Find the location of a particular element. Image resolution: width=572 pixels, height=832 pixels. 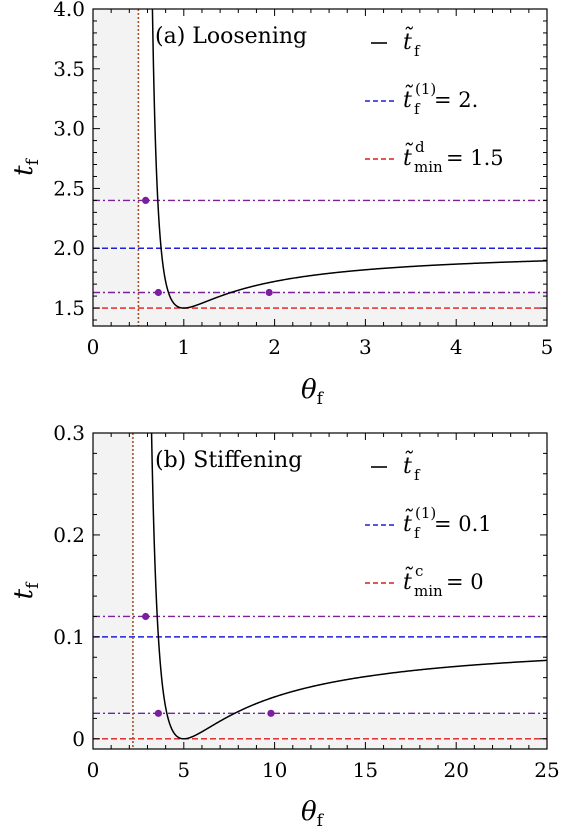

legend-superscript: c is located at coordinates (419, 571).